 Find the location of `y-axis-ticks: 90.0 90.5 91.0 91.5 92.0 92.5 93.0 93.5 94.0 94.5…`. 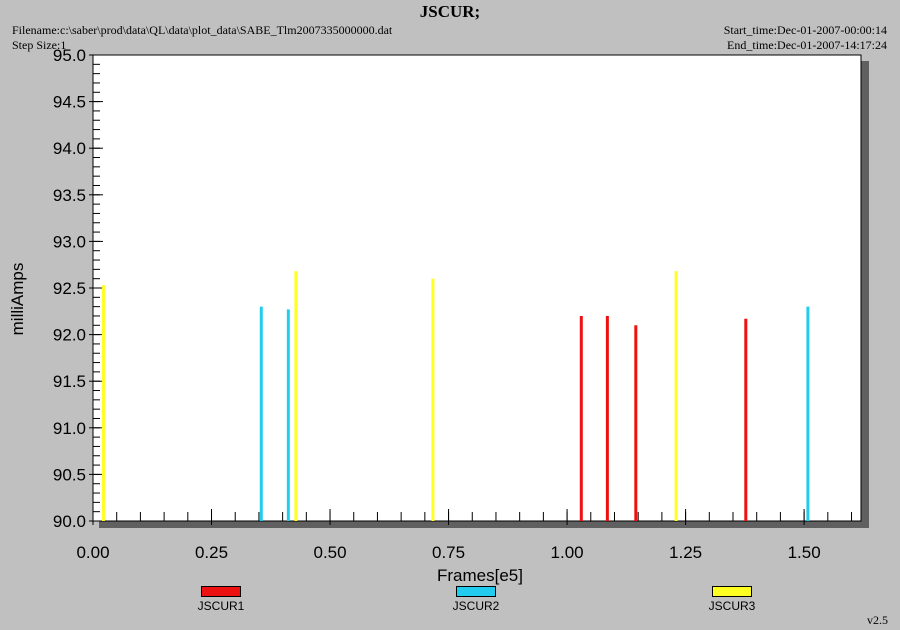

y-axis-ticks: 90.0 90.5 91.0 91.5 92.0 92.5 93.0 93.5 94.0 94.5… is located at coordinates (78, 288).